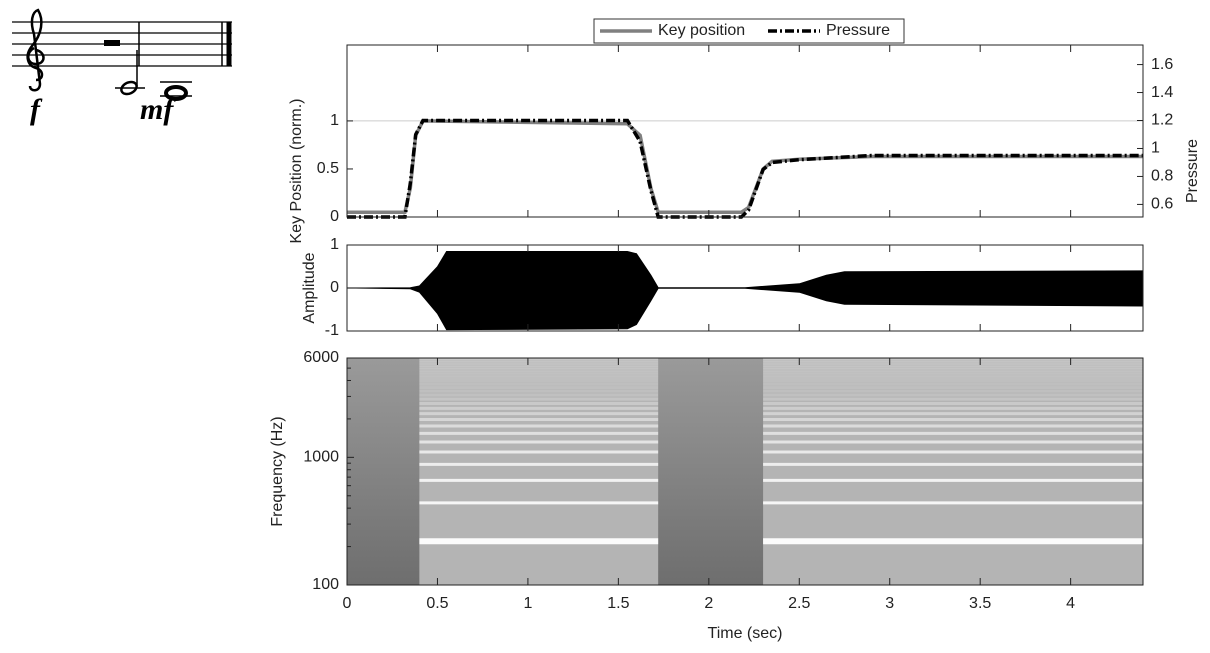 The width and height of the screenshot is (1210, 653). I want to click on y-tick-label: 100, so click(325, 584).